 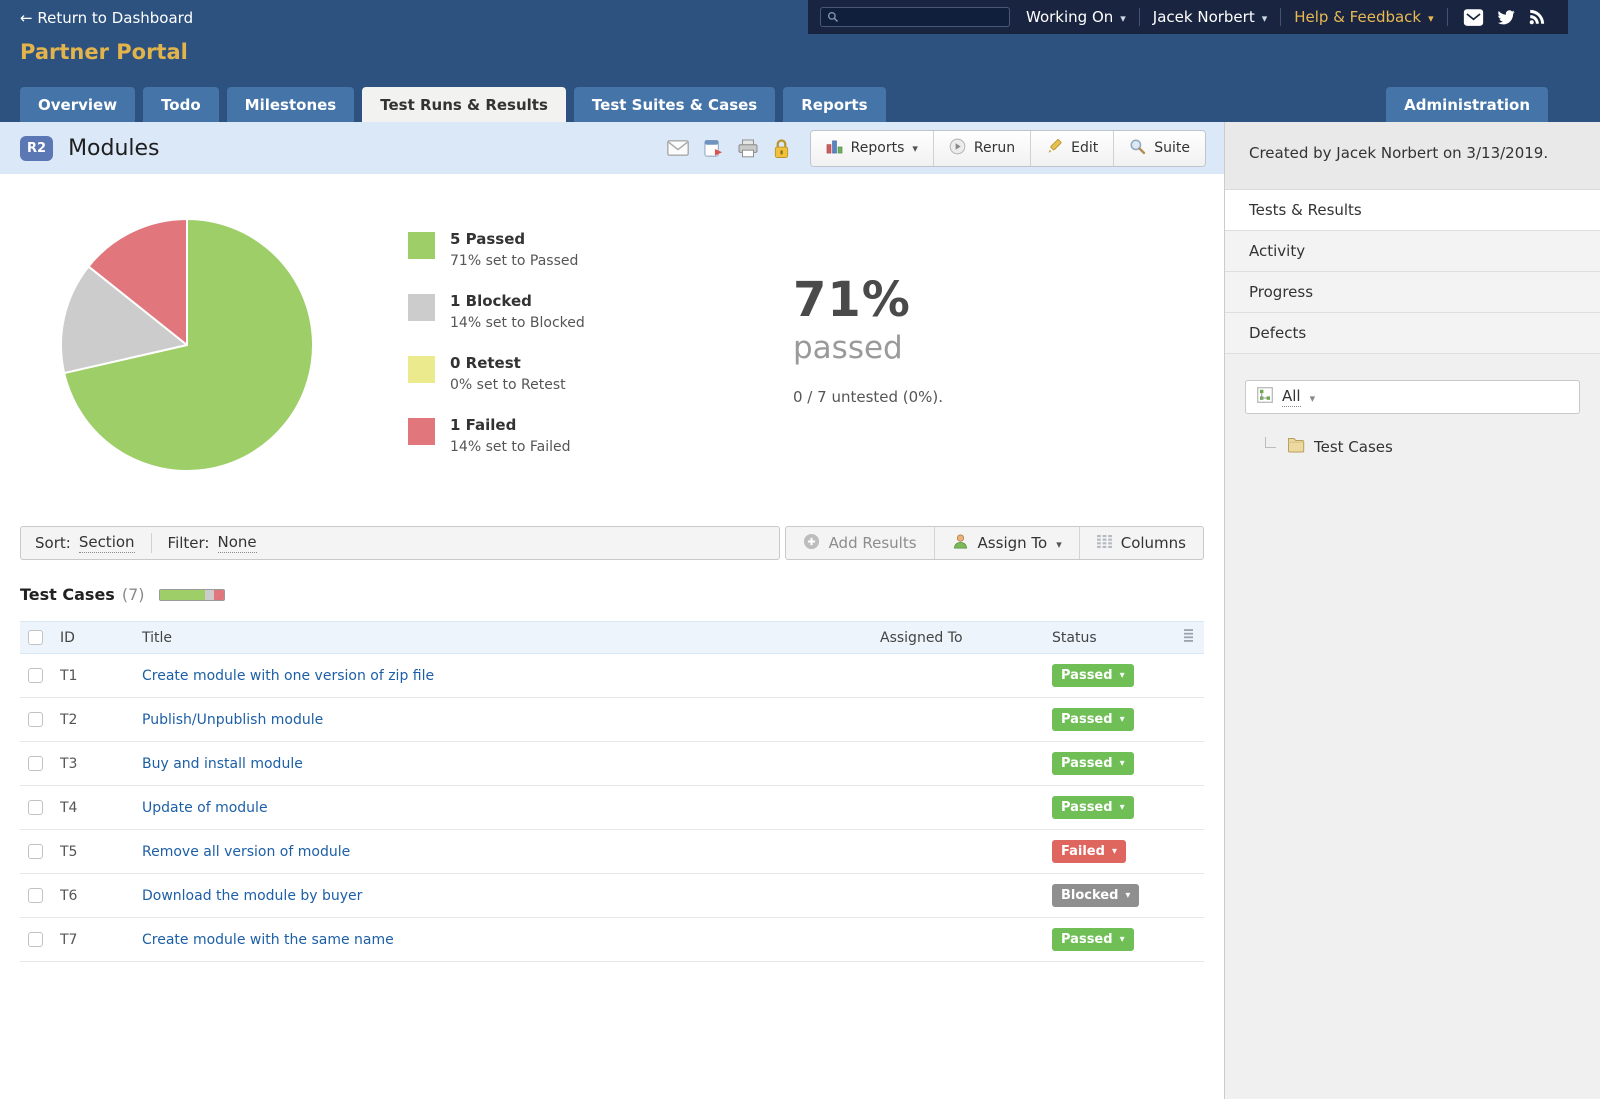 What do you see at coordinates (713, 148) in the screenshot?
I see `export-report-icon` at bounding box center [713, 148].